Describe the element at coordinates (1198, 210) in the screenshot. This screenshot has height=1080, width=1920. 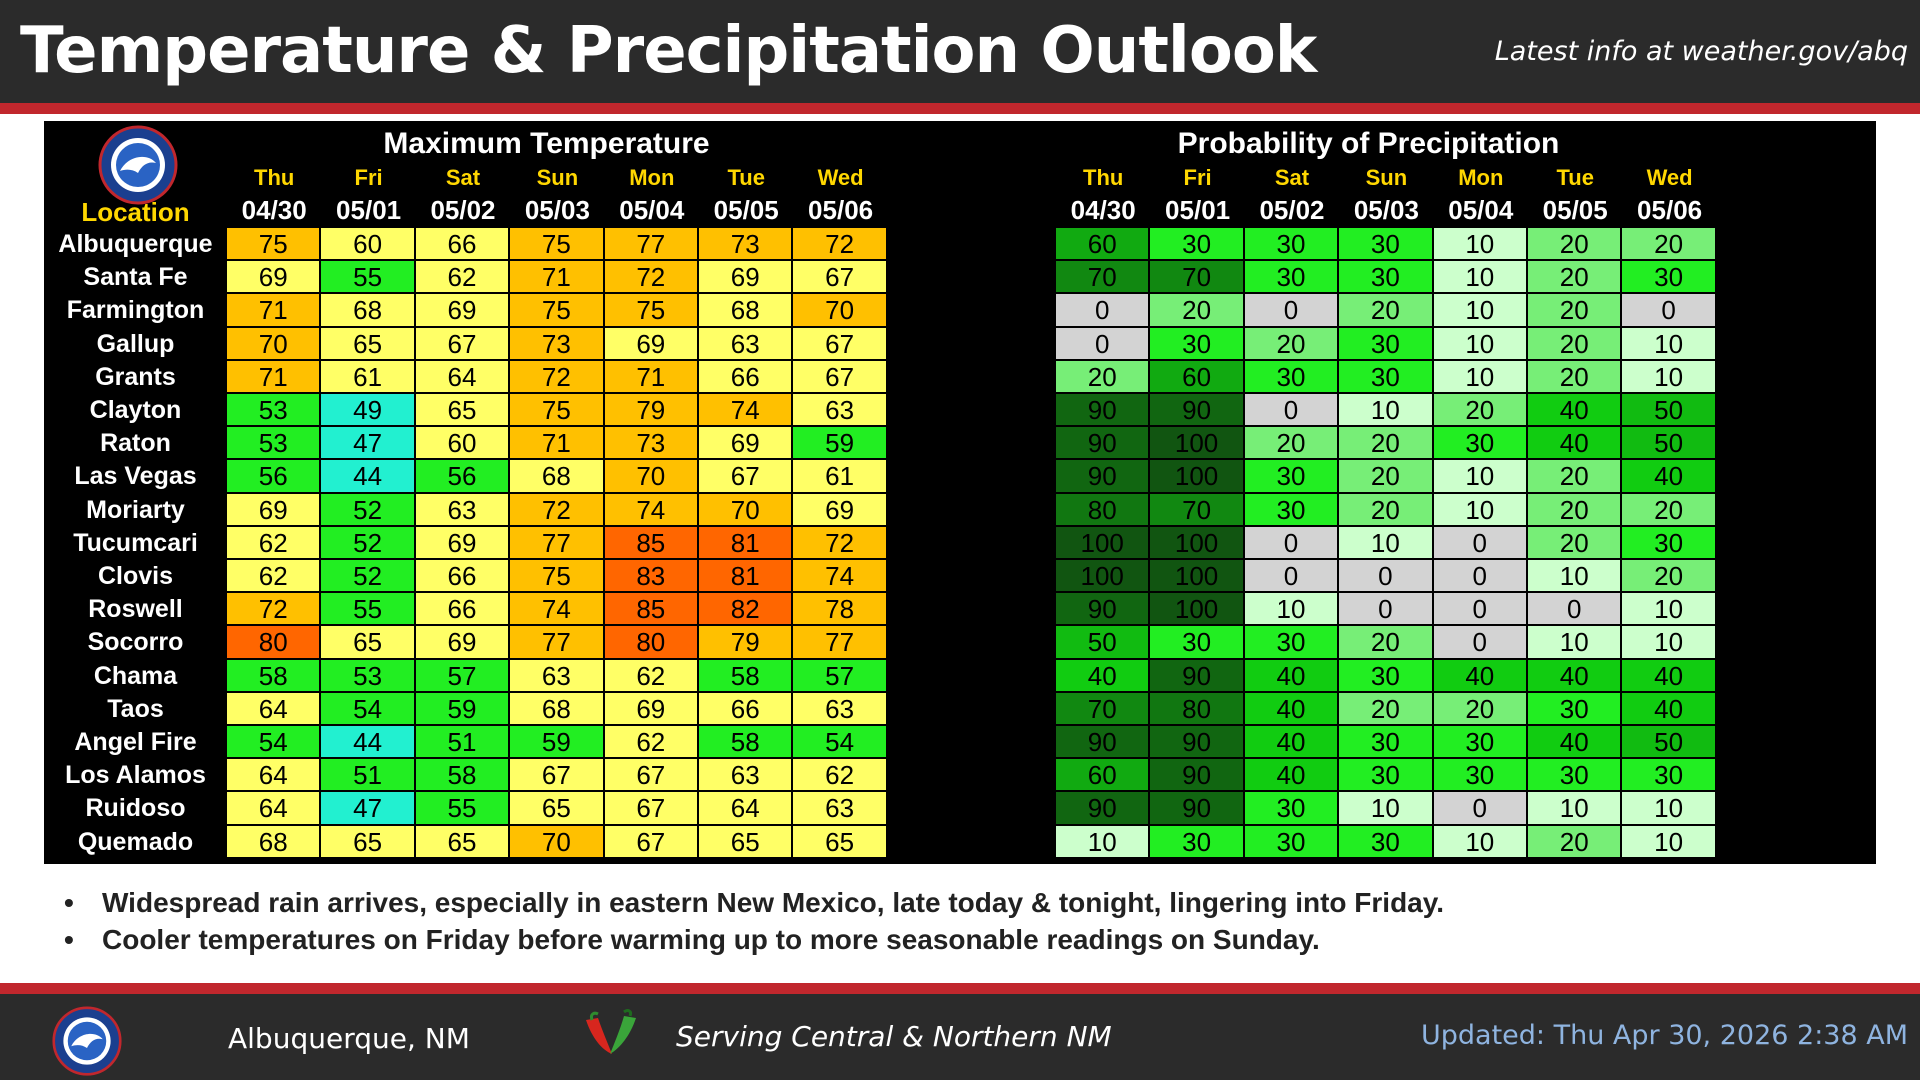
I see `pop-date-header: 05/01` at that location.